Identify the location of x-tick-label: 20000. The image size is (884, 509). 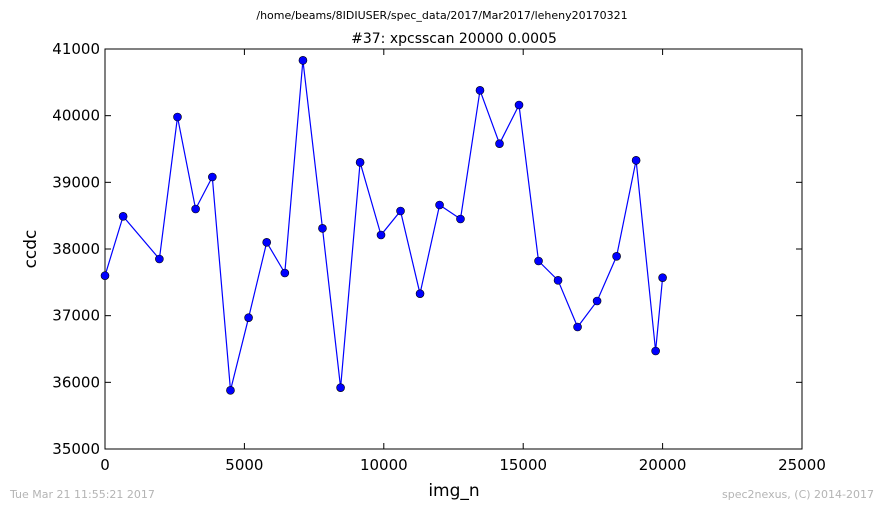
(663, 465).